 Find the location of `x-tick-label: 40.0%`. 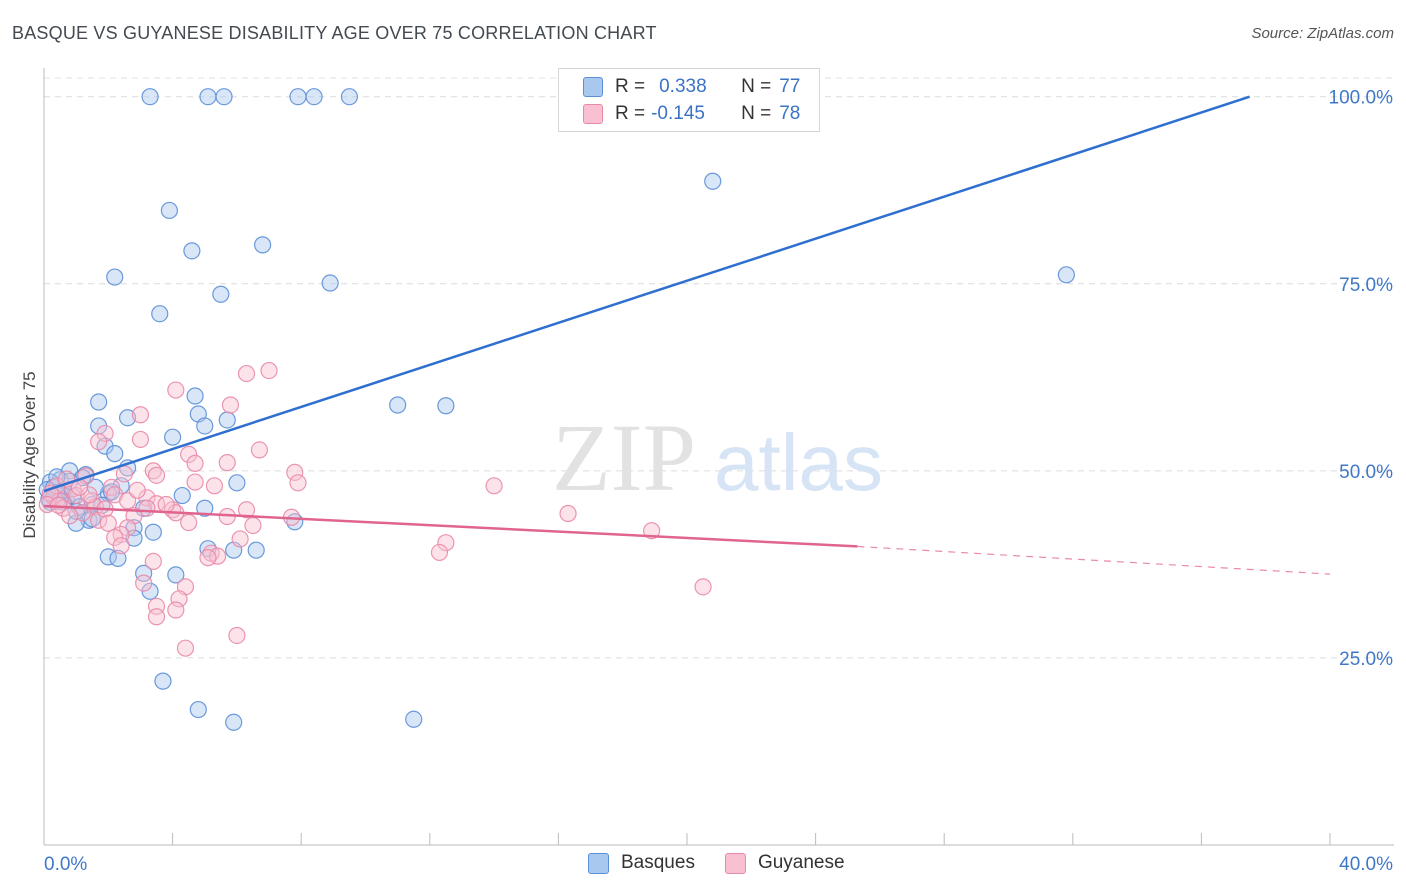

x-tick-label: 40.0% is located at coordinates (1366, 864).